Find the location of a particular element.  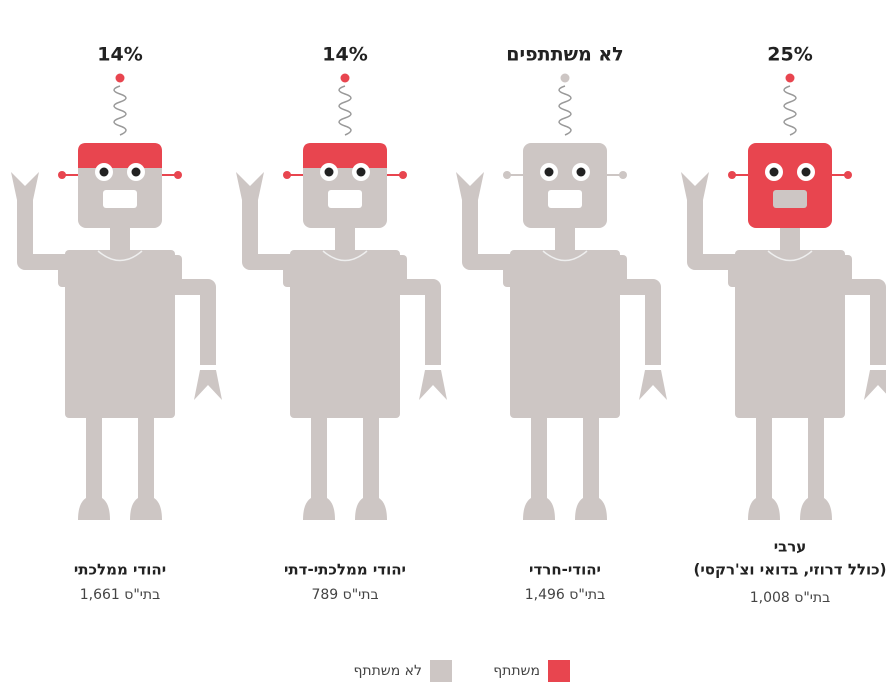

robot-schools: 1,008 בתי"ס is located at coordinates (790, 598).